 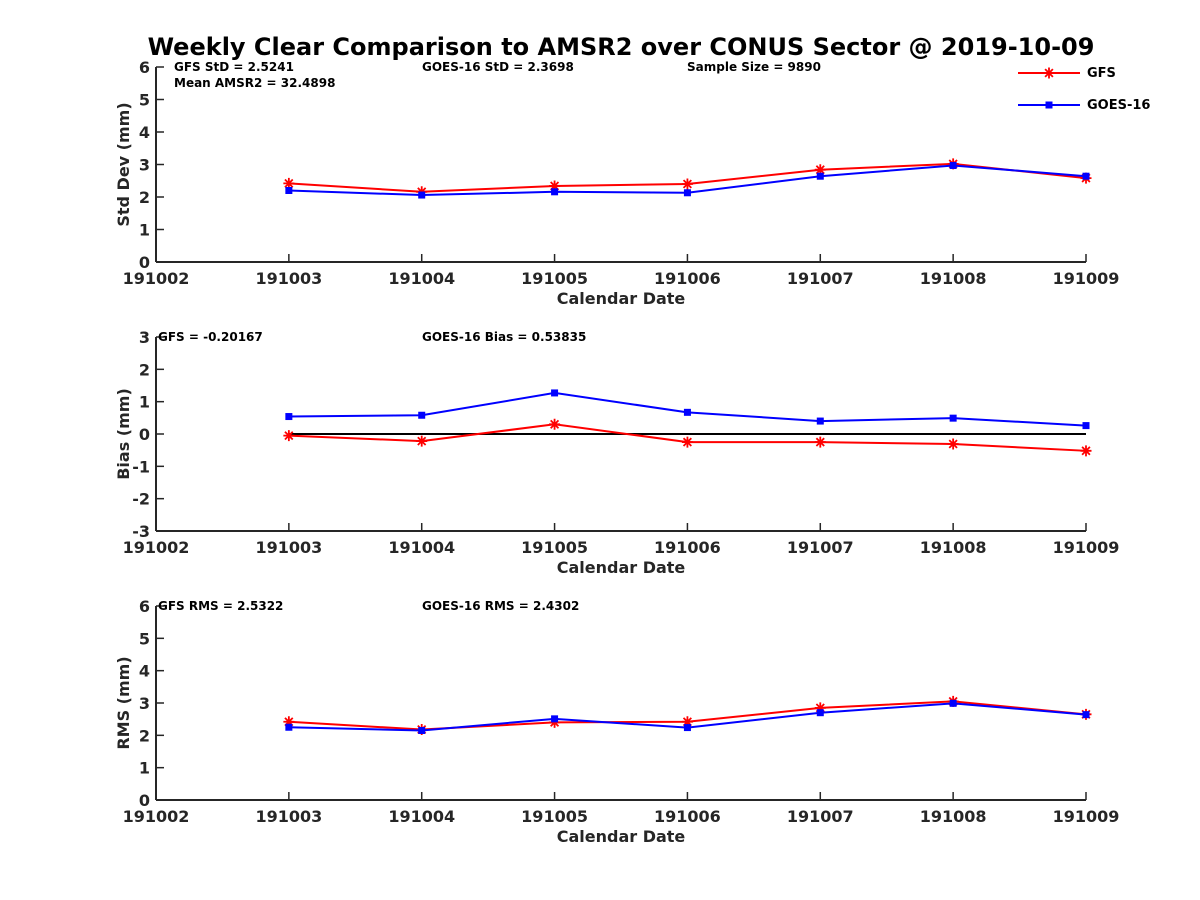 What do you see at coordinates (141, 499) in the screenshot?
I see `y-tick-label: -2` at bounding box center [141, 499].